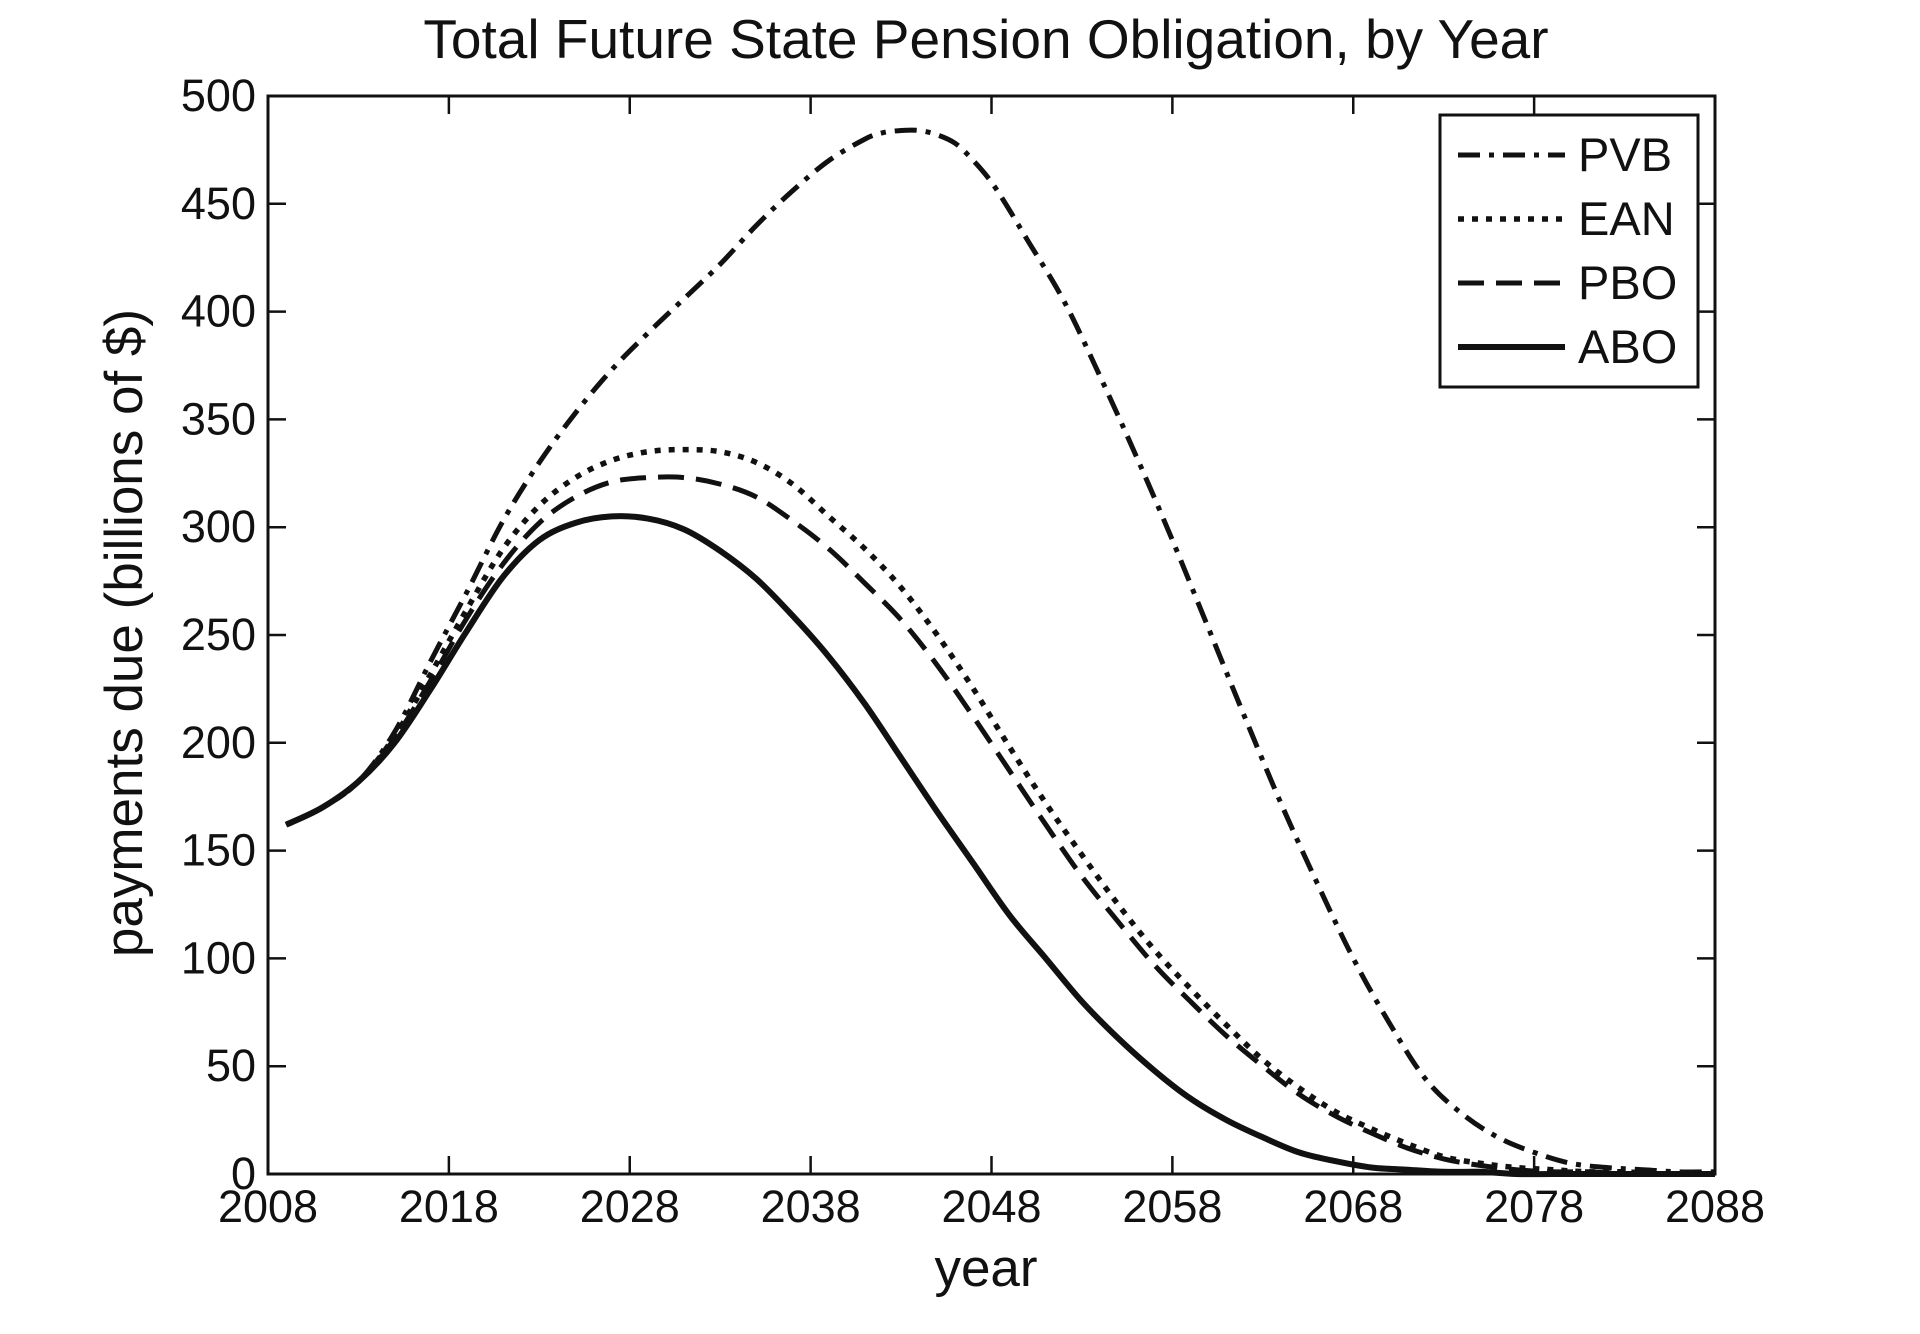 The height and width of the screenshot is (1334, 1920). I want to click on y-tick-label: 400, so click(218, 311).